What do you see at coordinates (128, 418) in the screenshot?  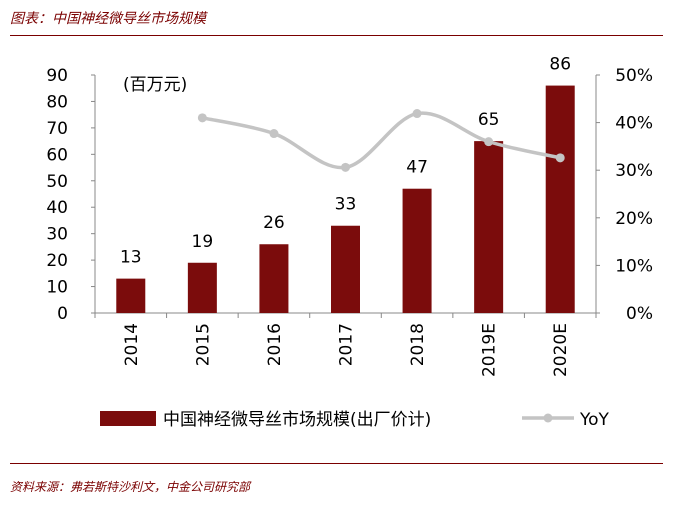 I see `legend-bar-swatch` at bounding box center [128, 418].